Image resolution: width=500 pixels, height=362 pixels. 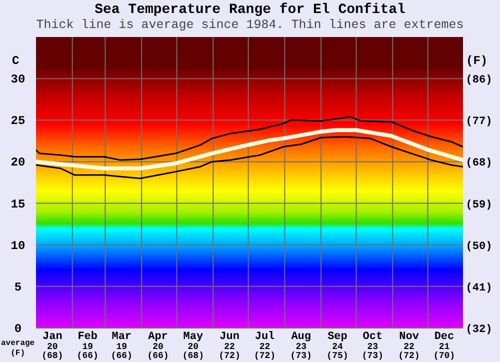 I want to click on x-tick-label: Feb 19 (66), so click(x=87, y=346).